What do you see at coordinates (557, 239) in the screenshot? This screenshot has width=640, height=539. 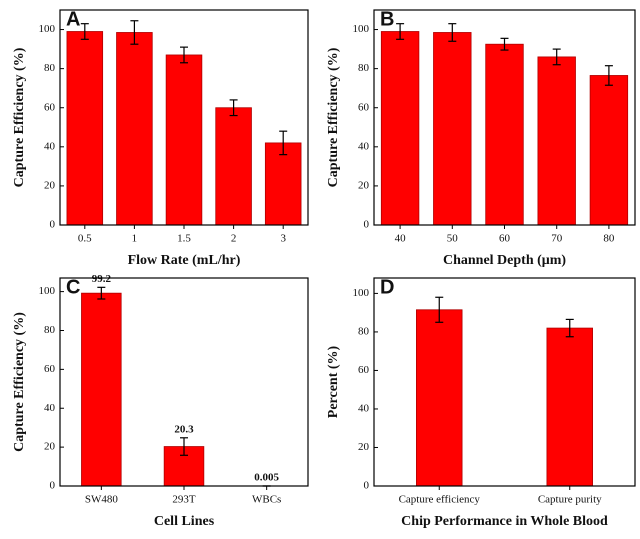 I see `x-tick-label: 70` at bounding box center [557, 239].